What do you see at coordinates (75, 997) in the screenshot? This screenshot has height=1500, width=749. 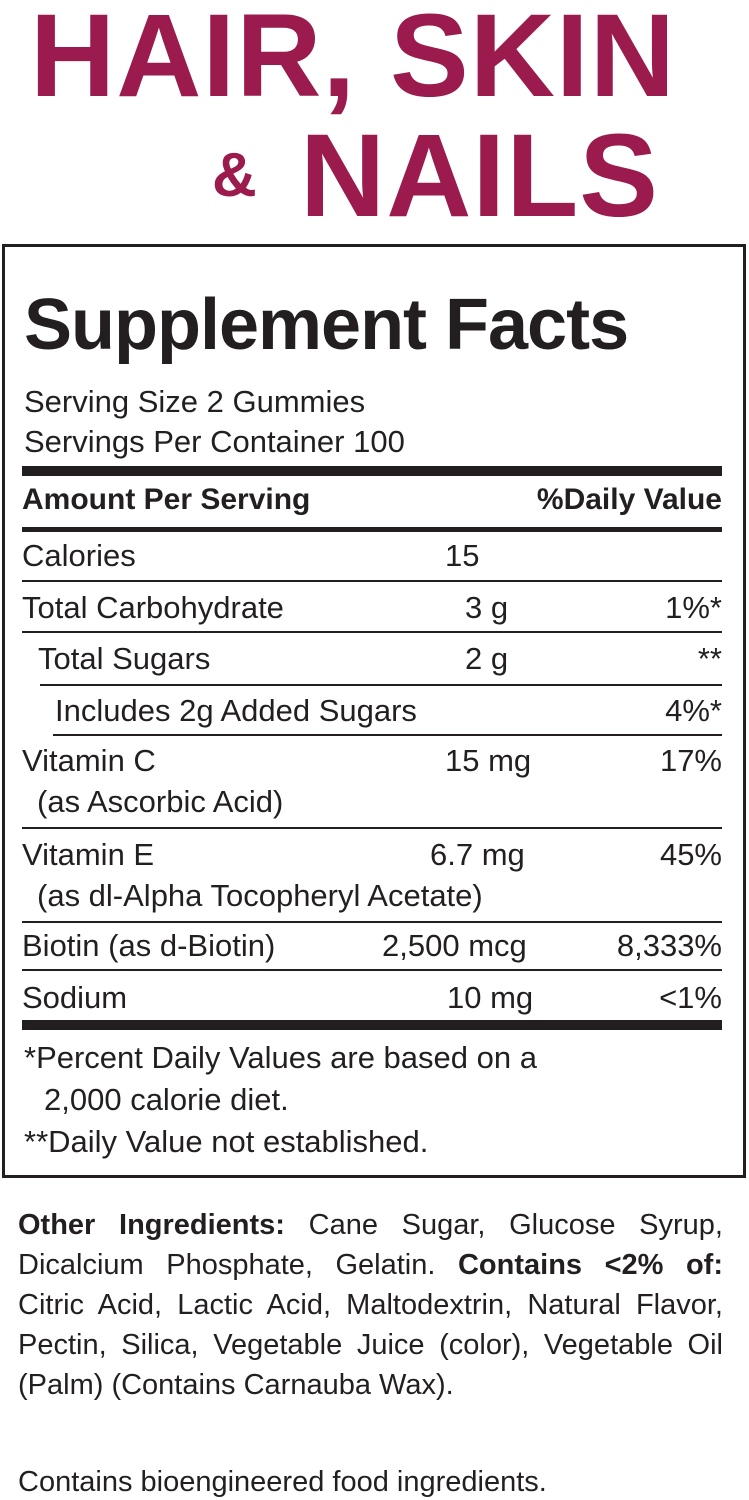 I see `nutrient-label: Sodium` at bounding box center [75, 997].